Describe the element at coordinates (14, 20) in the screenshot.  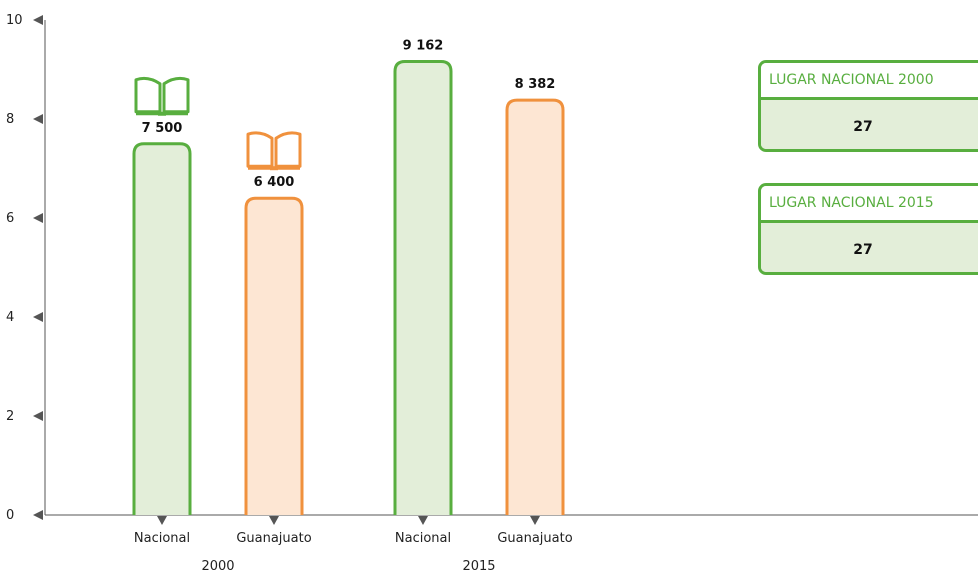
I see `y-tick-label: 10` at that location.